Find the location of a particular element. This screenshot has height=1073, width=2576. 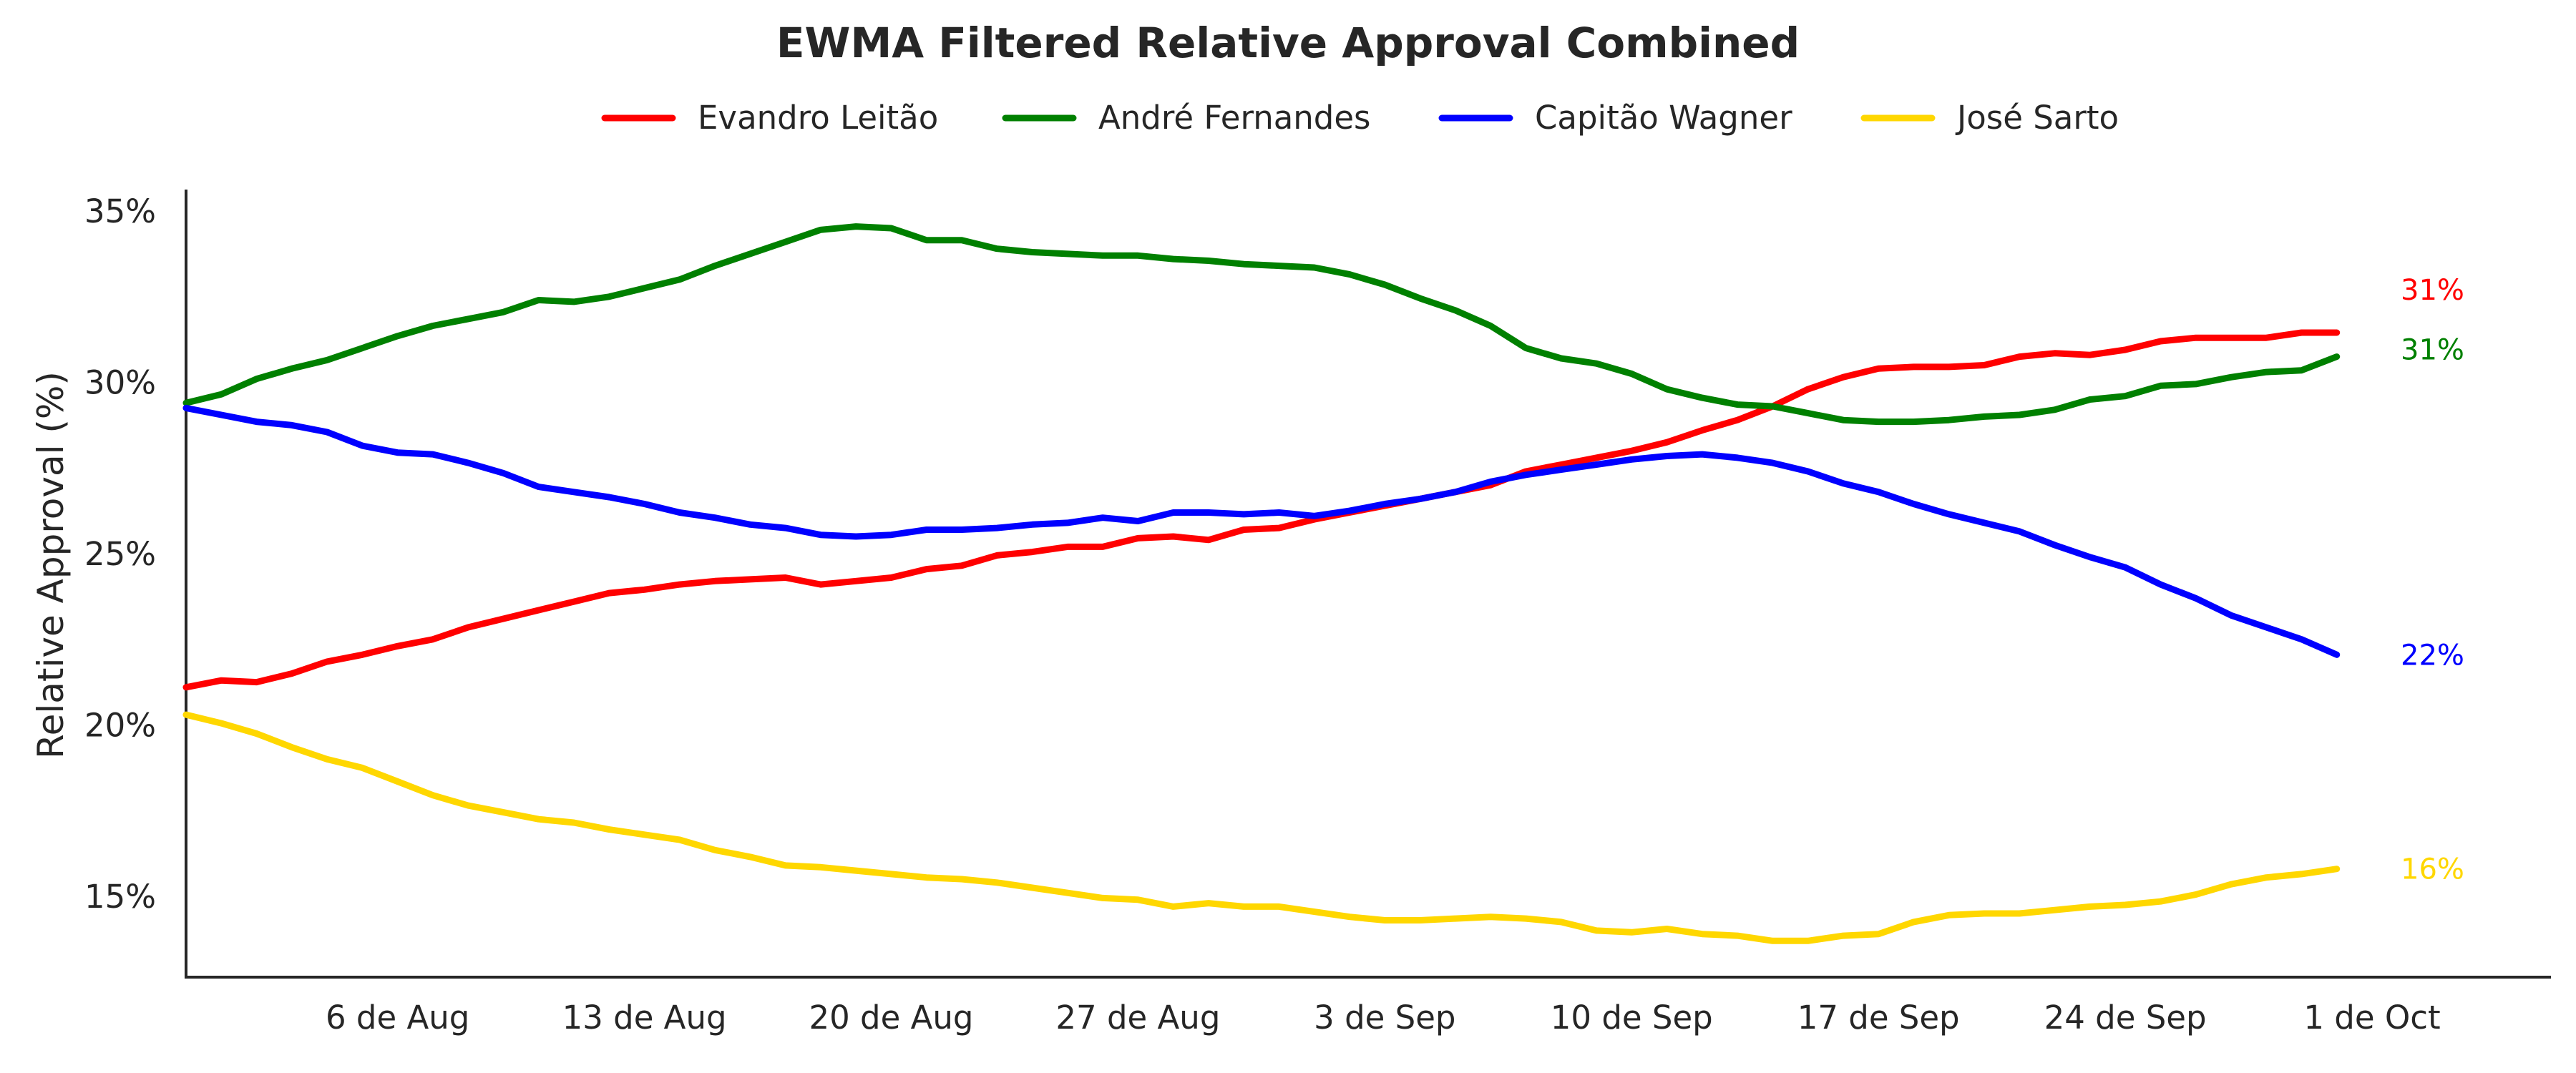

y-axis-ticks: 15% 20% 25% 30% 35% is located at coordinates (120, 554).